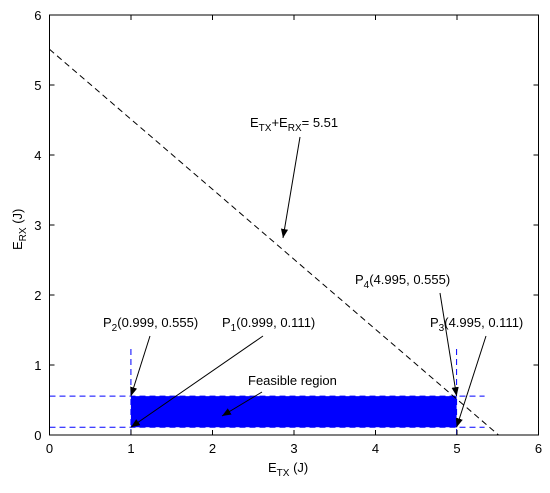 Image resolution: width=550 pixels, height=493 pixels. What do you see at coordinates (49, 448) in the screenshot?
I see `x-tick-label: 0` at bounding box center [49, 448].